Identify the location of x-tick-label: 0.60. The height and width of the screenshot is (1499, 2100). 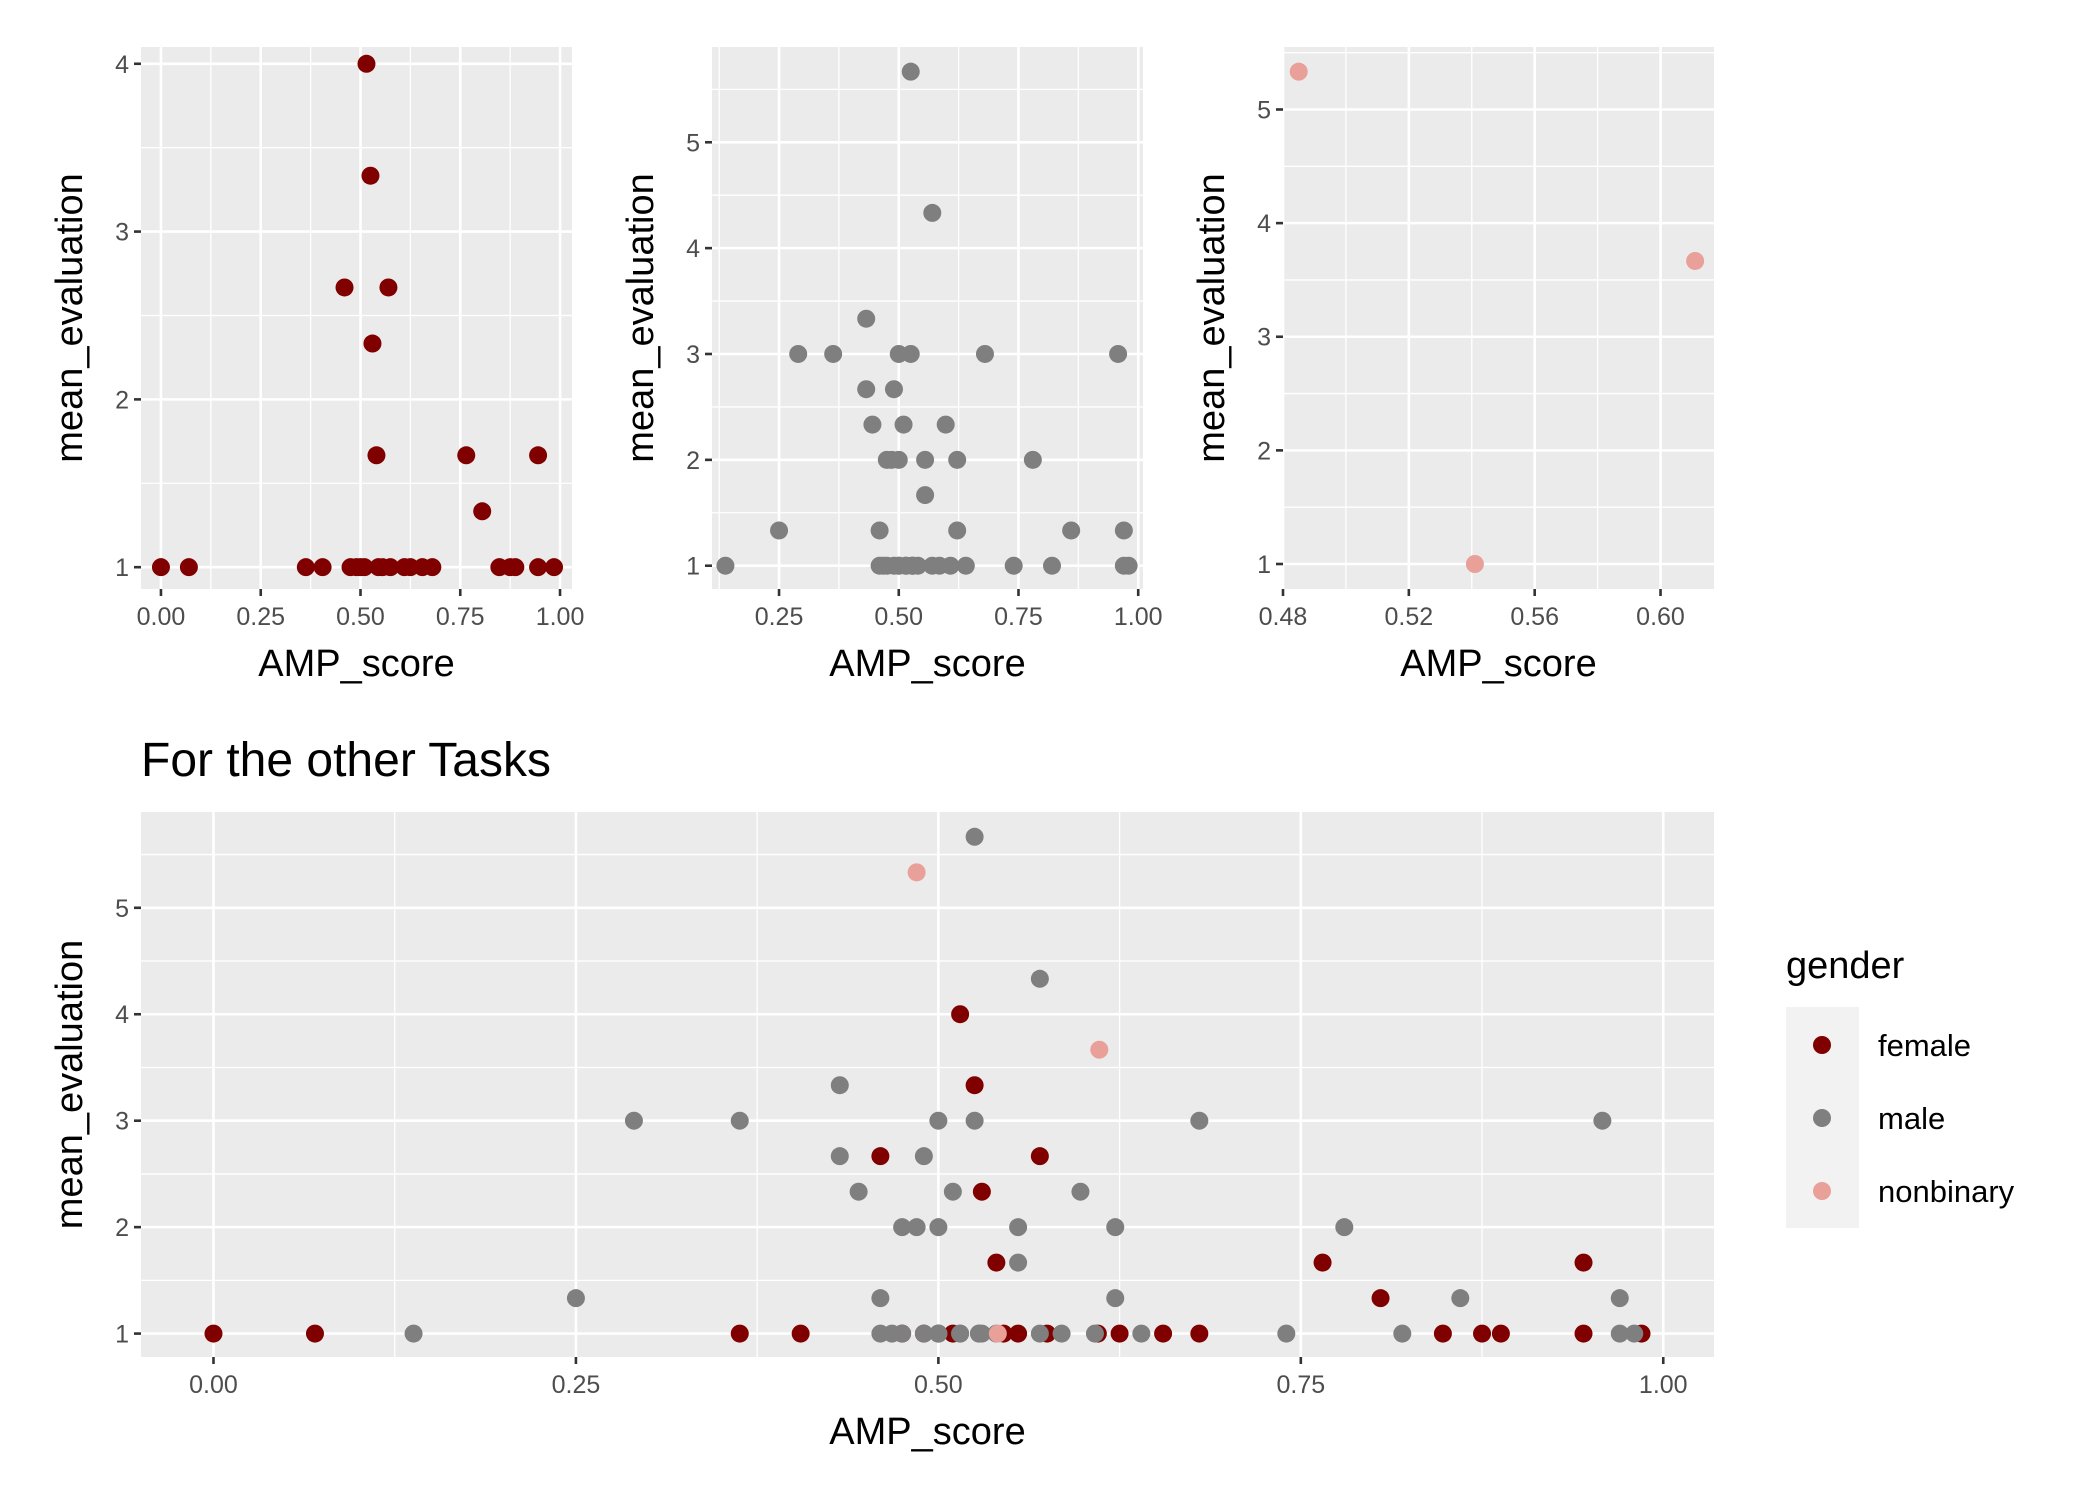
(1660, 617).